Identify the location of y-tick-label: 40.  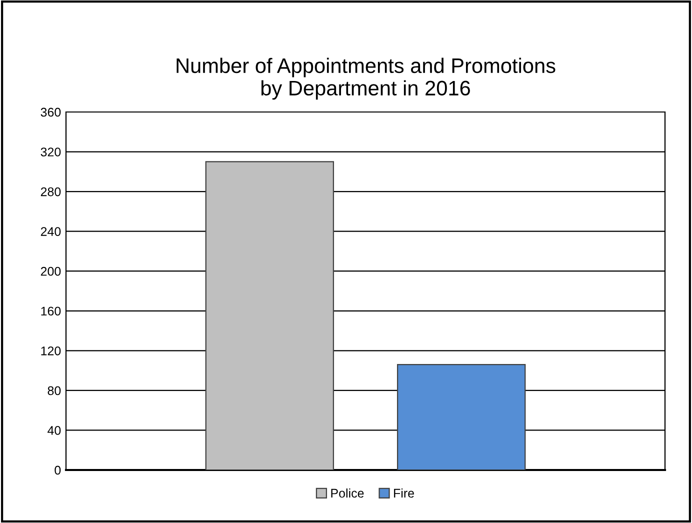
(54, 430).